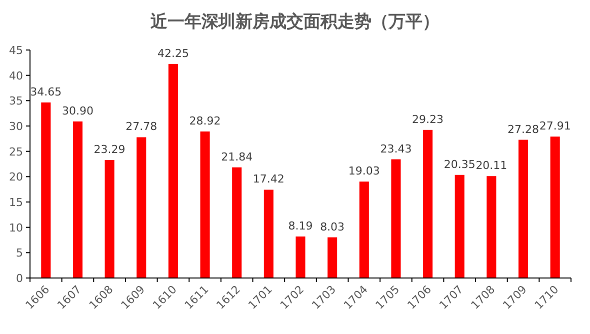 This screenshot has height=334, width=590. I want to click on data-label: 27.78, so click(142, 127).